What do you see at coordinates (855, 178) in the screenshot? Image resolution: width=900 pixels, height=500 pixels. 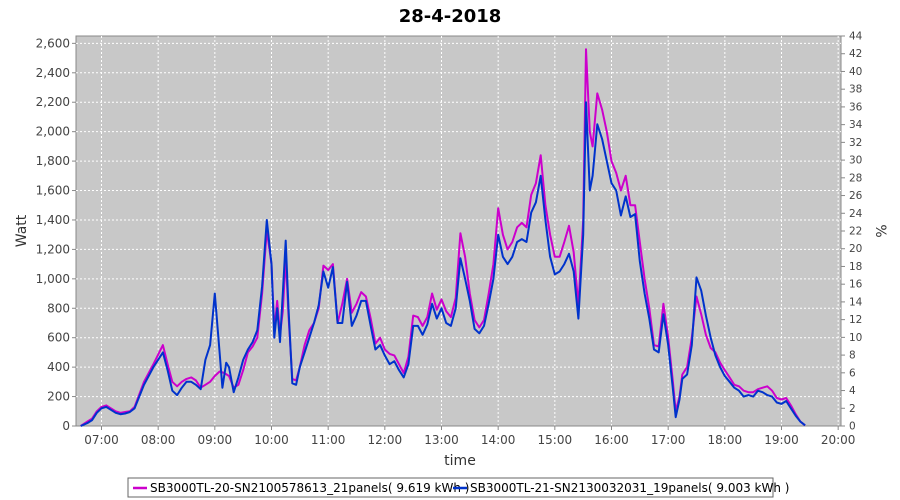 I see `y2-tick-label: 28` at bounding box center [855, 178].